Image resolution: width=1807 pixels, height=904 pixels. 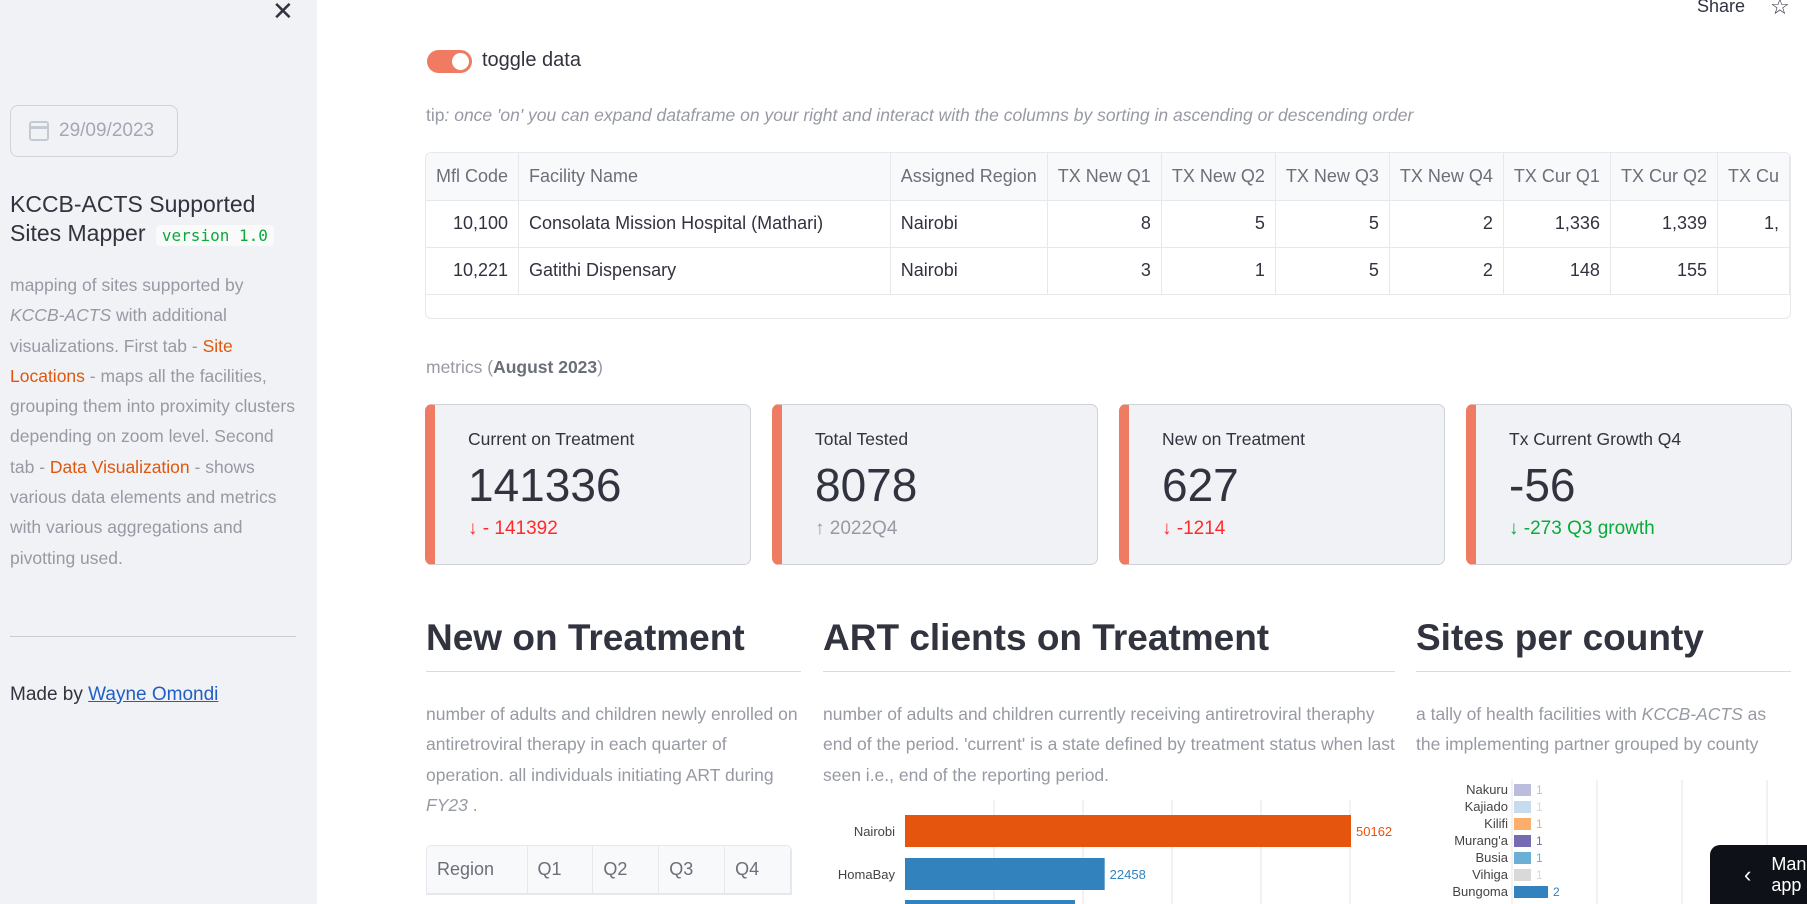 I want to click on col-header: TX Cur Q2, so click(x=1664, y=177).